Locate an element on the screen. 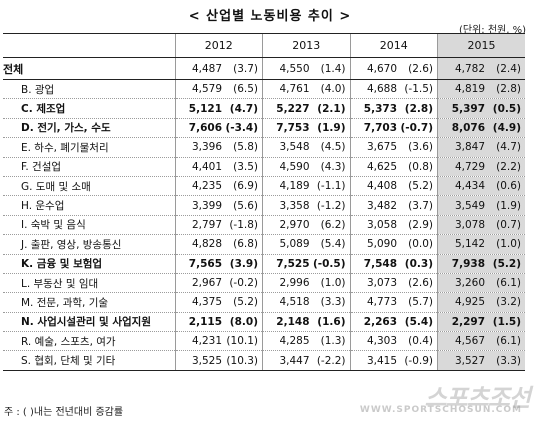  value-cell: 4,487 (3.7) is located at coordinates (218, 68).